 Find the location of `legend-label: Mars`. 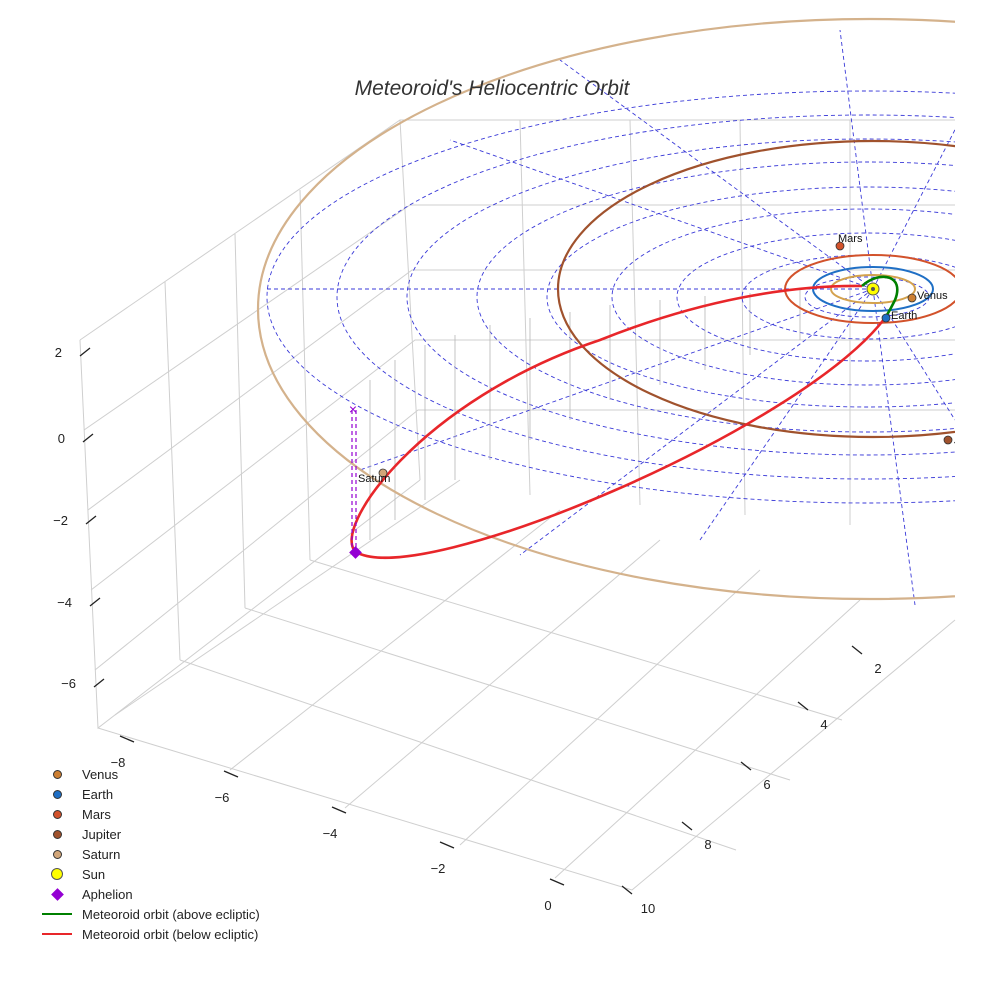

legend-label: Mars is located at coordinates (96, 814).